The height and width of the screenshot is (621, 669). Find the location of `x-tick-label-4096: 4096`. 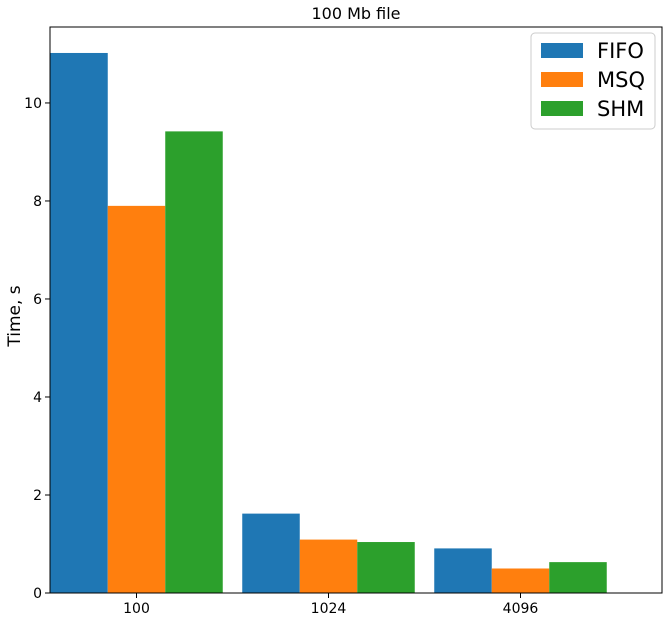

x-tick-label-4096: 4096 is located at coordinates (521, 609).